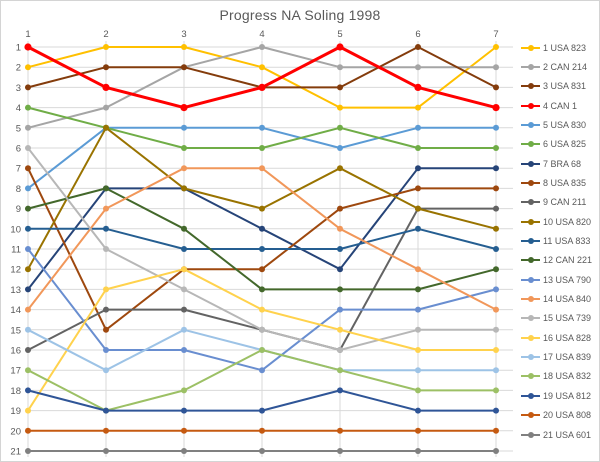 The height and width of the screenshot is (462, 600). What do you see at coordinates (567, 395) in the screenshot?
I see `legend-item-label: 19 USA 812` at bounding box center [567, 395].